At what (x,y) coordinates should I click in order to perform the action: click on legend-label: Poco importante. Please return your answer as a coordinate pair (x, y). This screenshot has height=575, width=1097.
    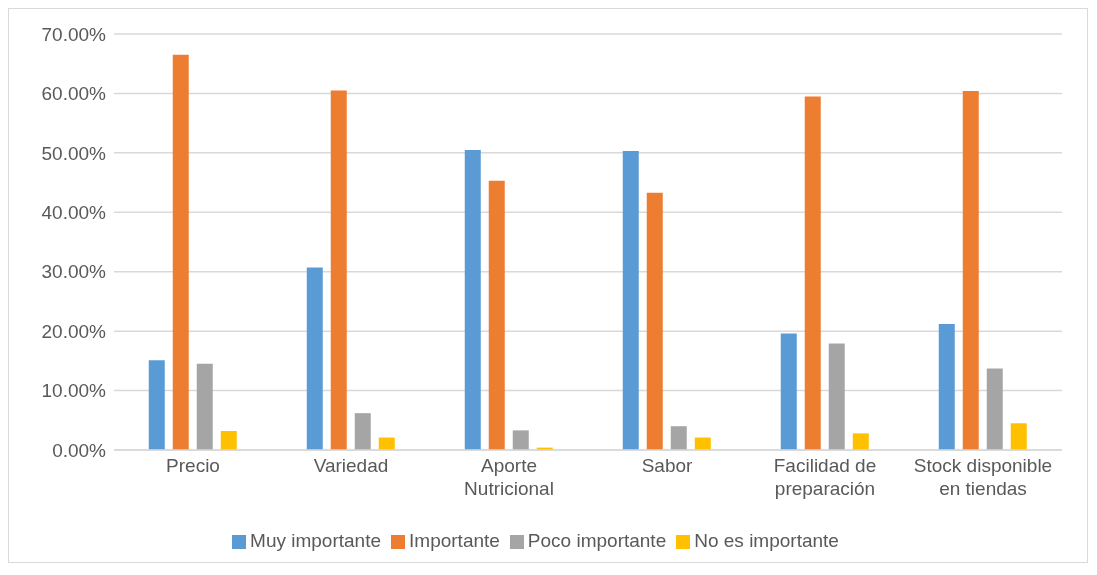
    Looking at the image, I should click on (597, 540).